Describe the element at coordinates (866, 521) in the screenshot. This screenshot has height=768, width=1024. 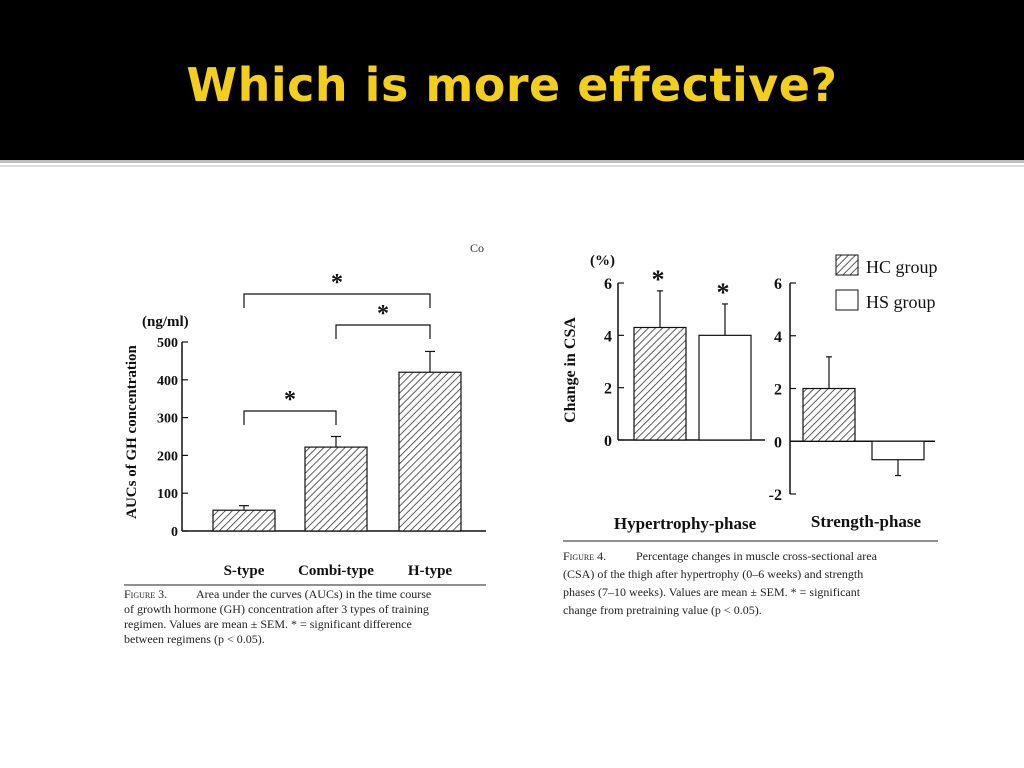
I see `figure4-phase-label: Strength-phase` at that location.